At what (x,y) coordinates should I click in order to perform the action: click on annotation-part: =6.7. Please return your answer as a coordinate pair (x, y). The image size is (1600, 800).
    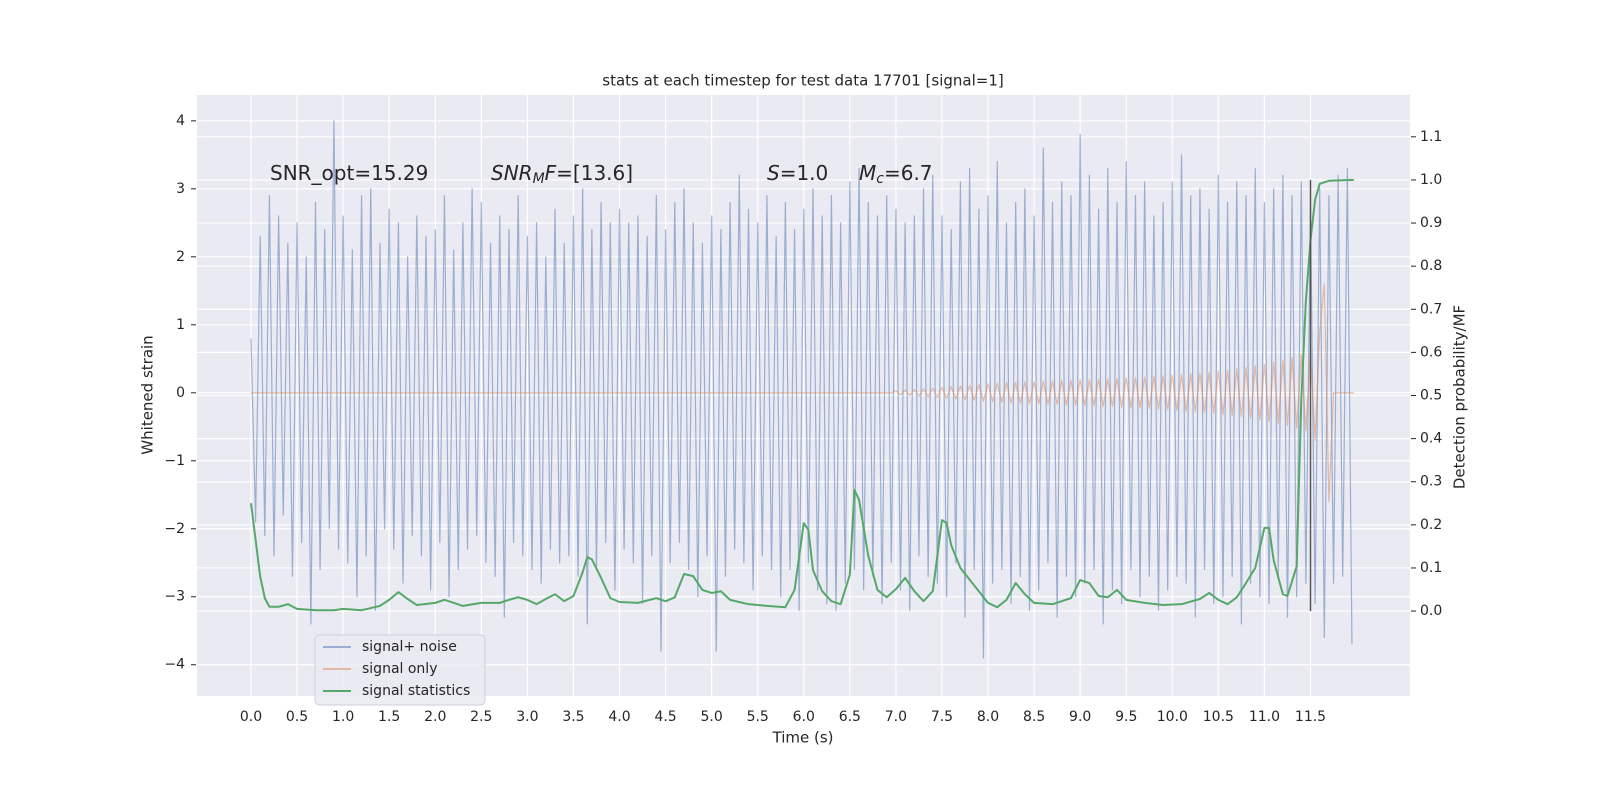
    Looking at the image, I should click on (908, 173).